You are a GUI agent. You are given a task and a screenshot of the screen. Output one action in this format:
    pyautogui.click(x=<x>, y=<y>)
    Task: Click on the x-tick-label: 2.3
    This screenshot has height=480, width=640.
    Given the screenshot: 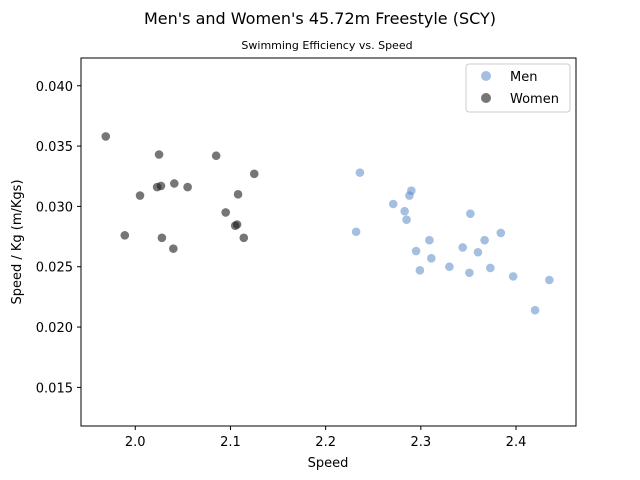 What is the action you would take?
    pyautogui.click(x=420, y=442)
    